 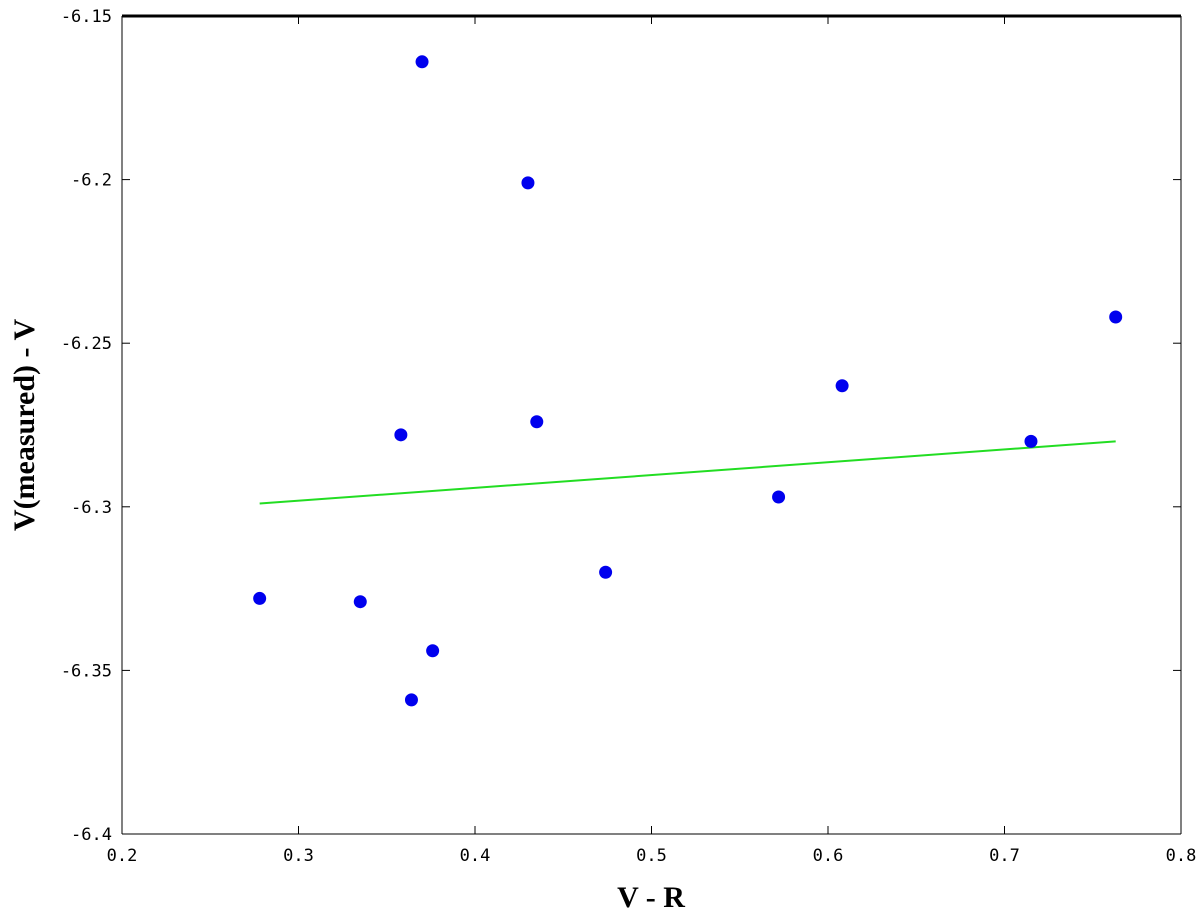 What do you see at coordinates (651, 897) in the screenshot?
I see `x-axis-title: V - R` at bounding box center [651, 897].